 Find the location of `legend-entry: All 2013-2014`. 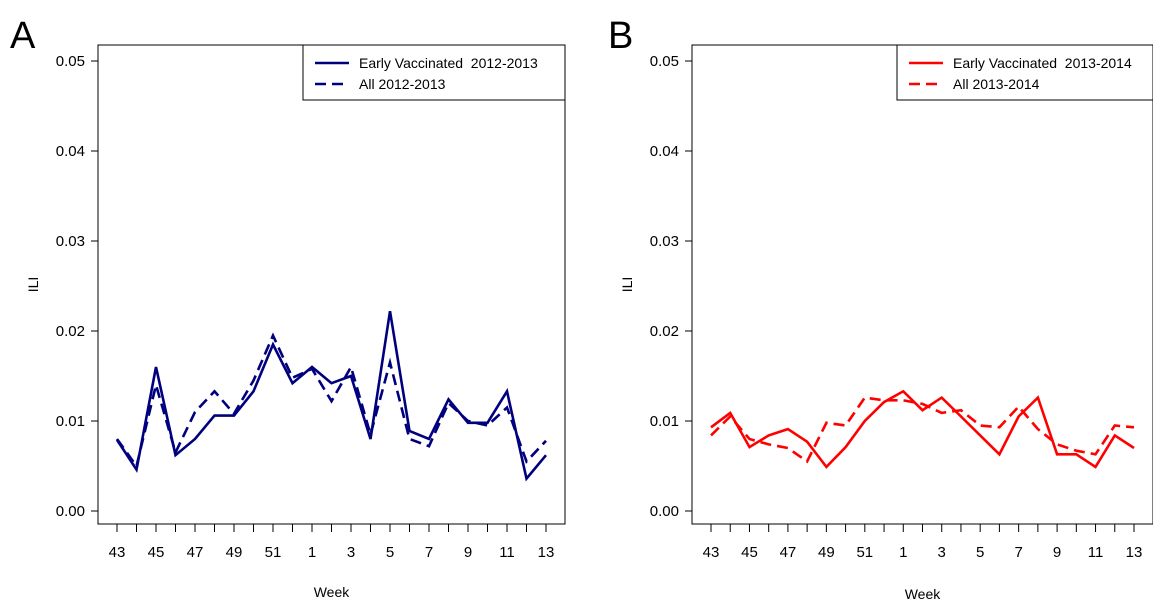

legend-entry: All 2013-2014 is located at coordinates (996, 84).